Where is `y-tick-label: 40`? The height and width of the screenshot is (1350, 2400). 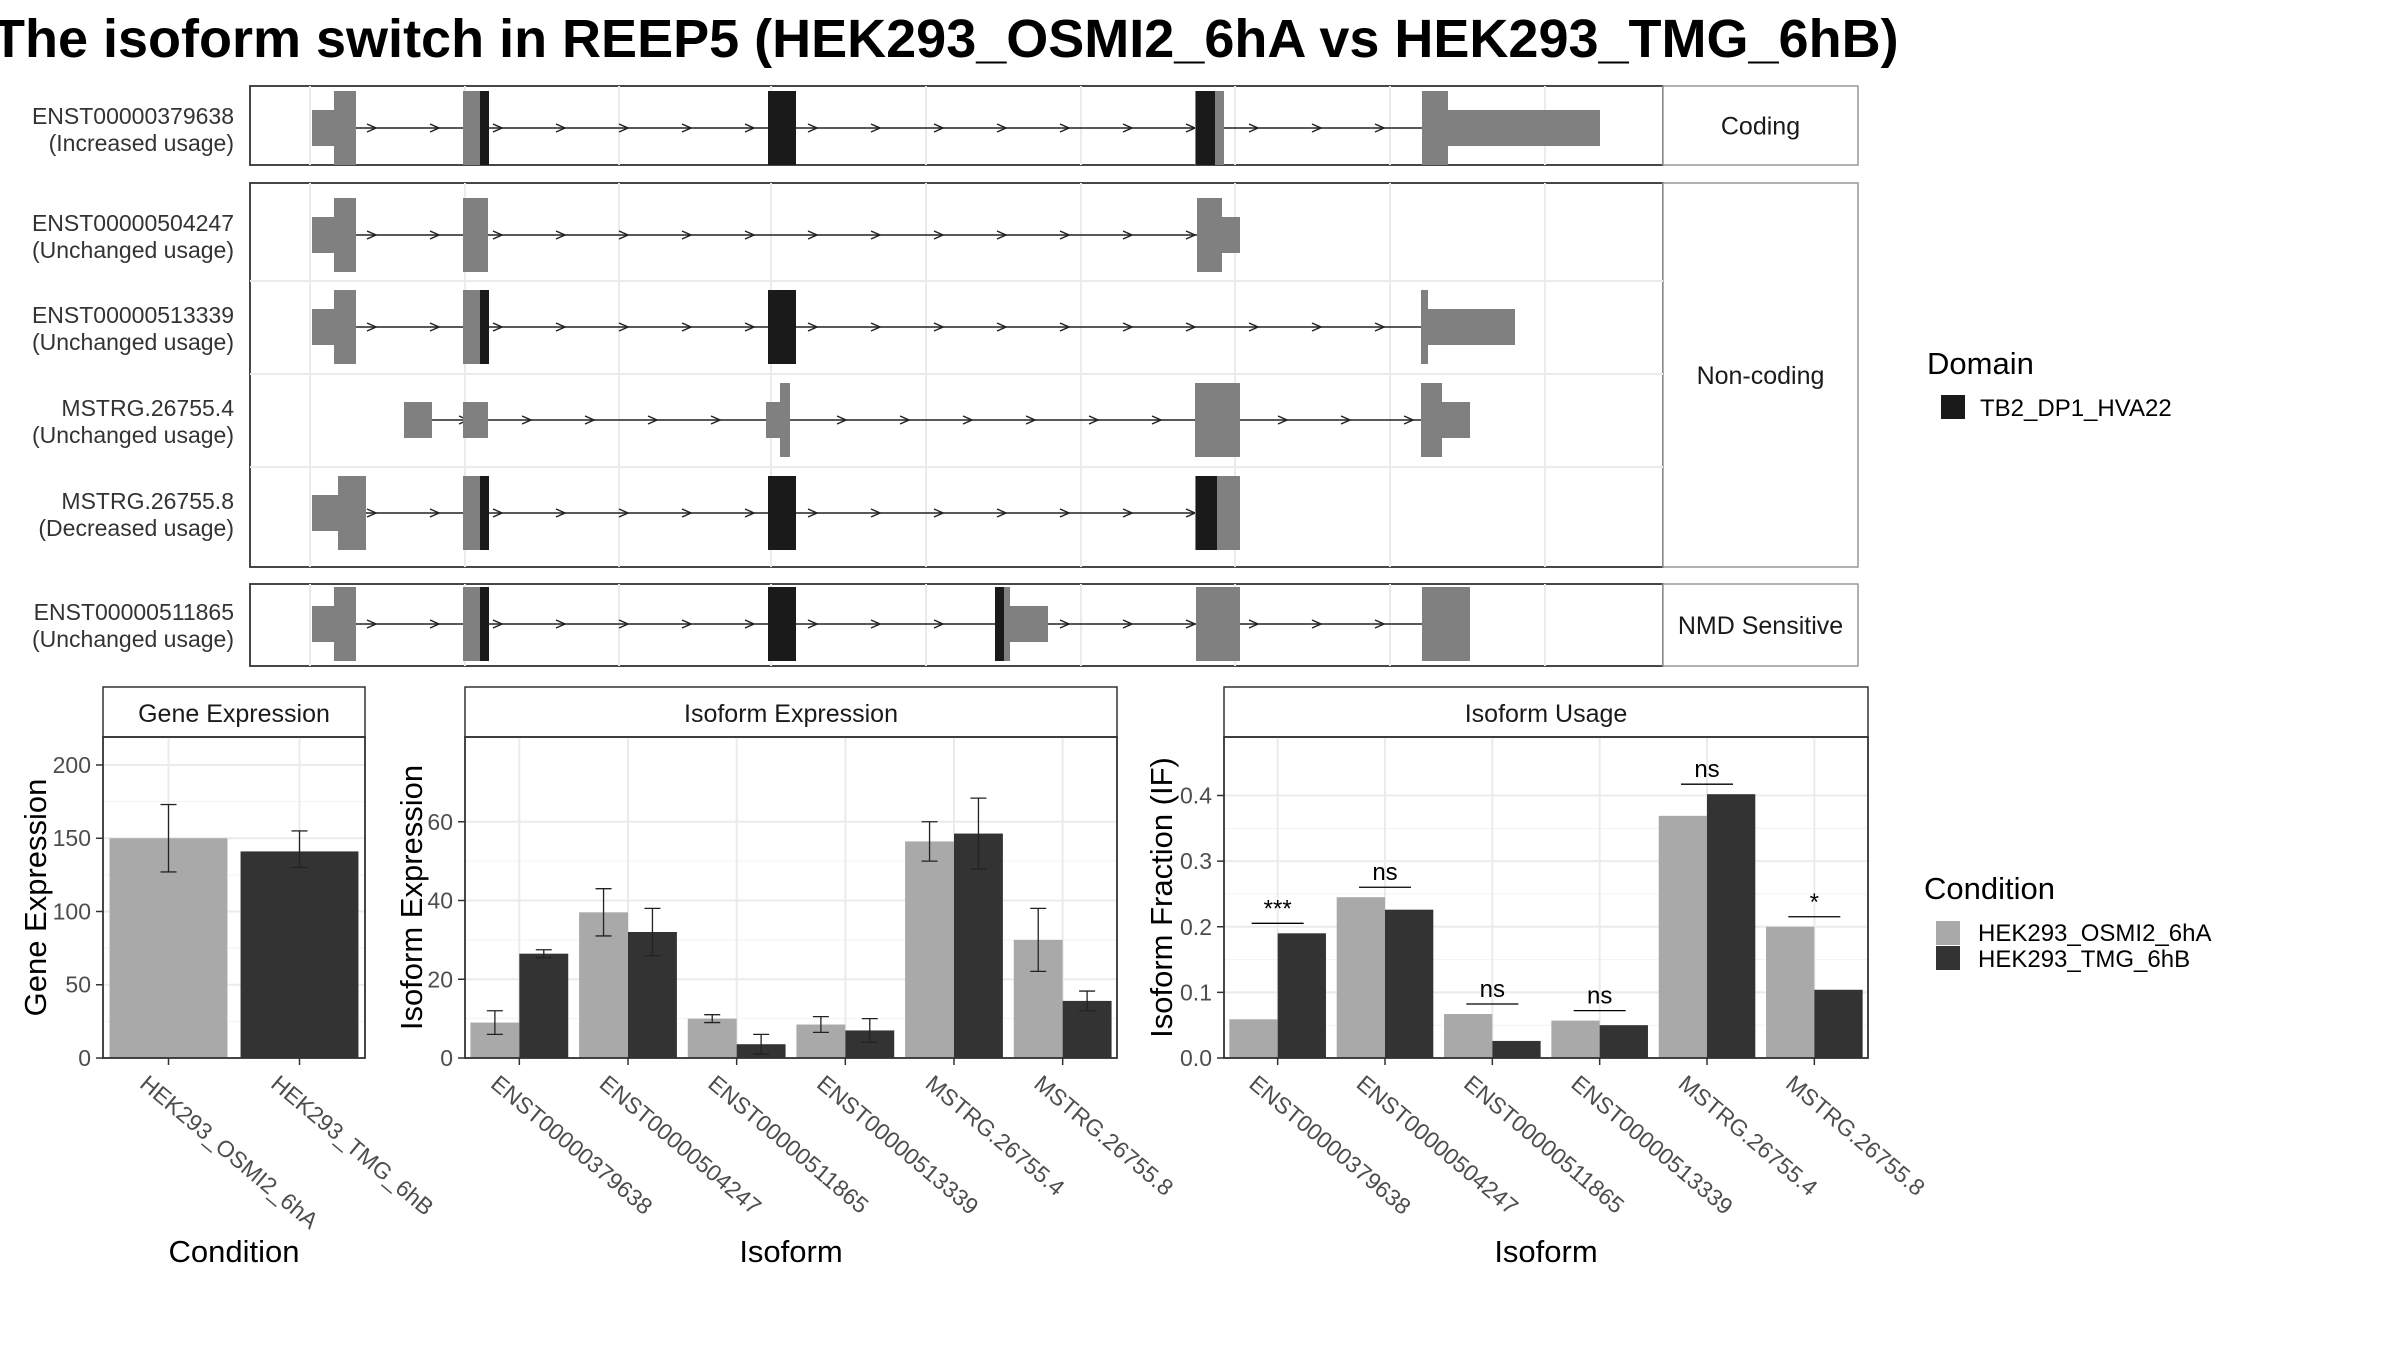 y-tick-label: 40 is located at coordinates (440, 901).